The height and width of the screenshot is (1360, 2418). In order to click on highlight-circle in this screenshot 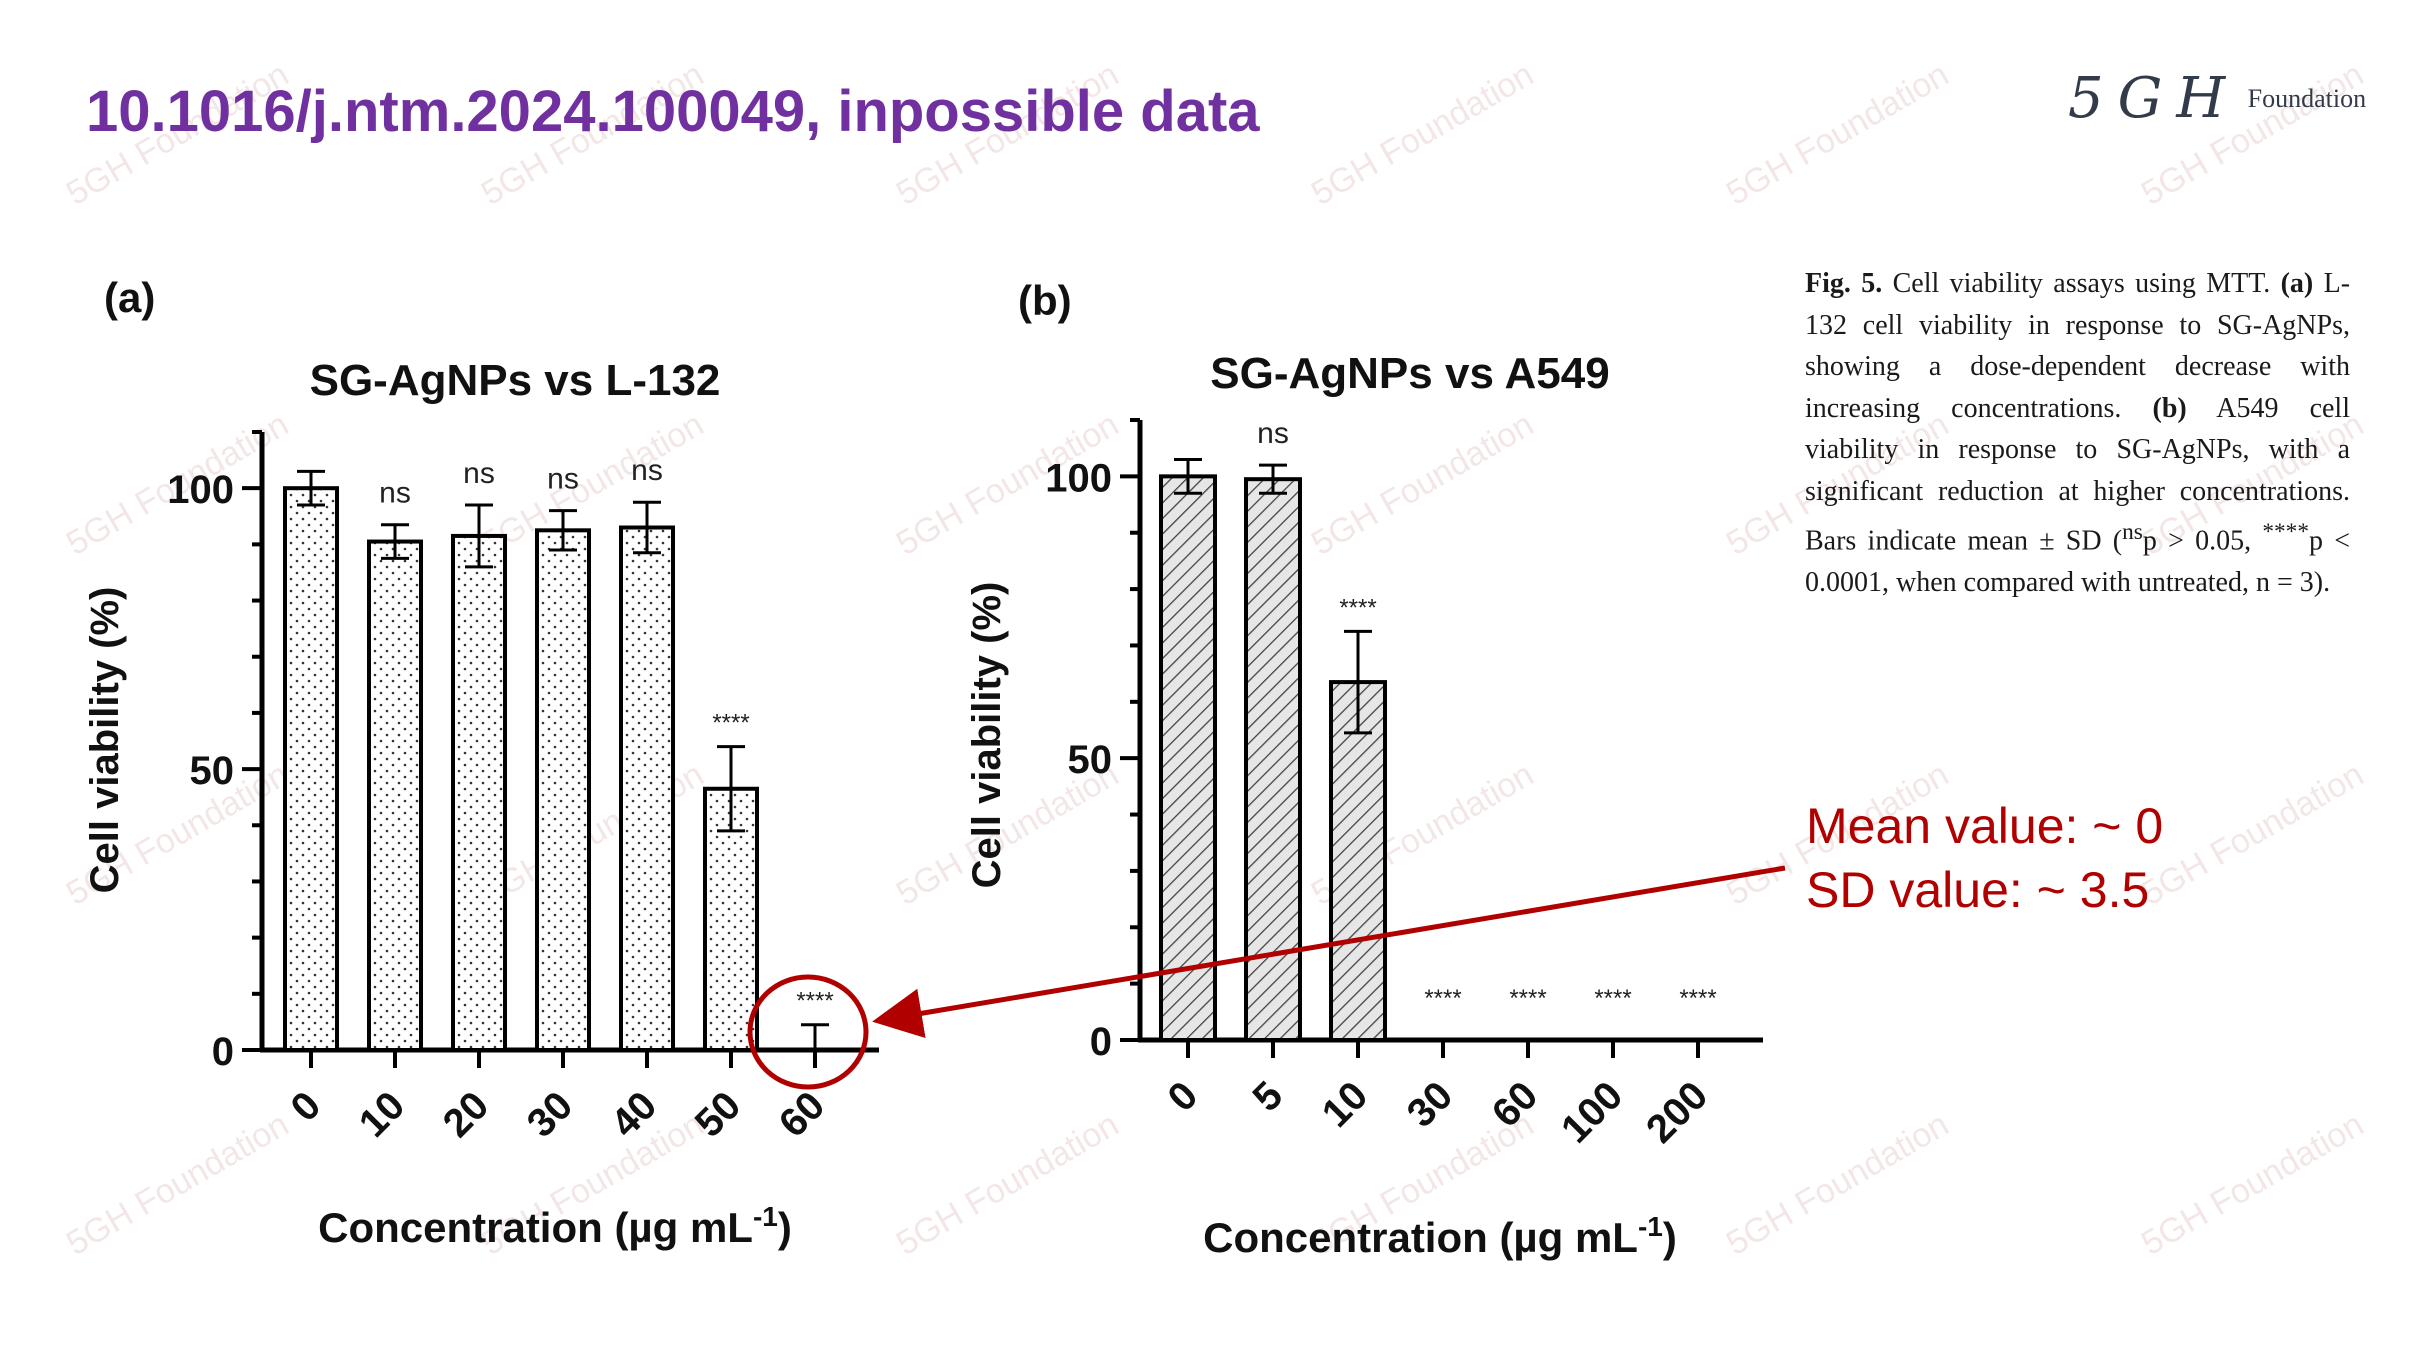, I will do `click(808, 1032)`.